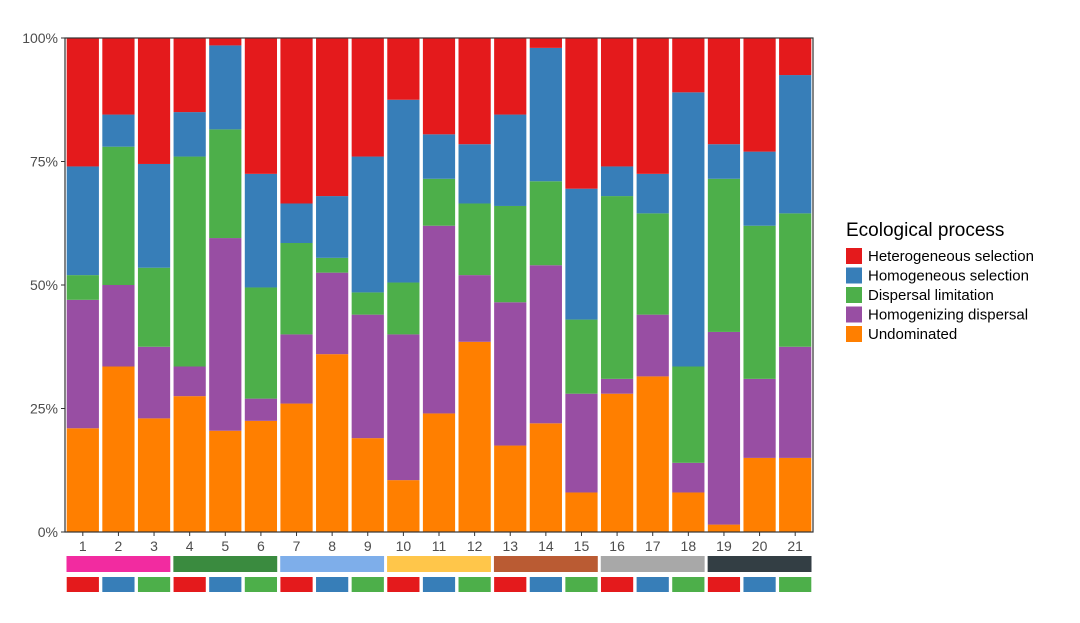 The width and height of the screenshot is (1080, 623). What do you see at coordinates (724, 546) in the screenshot?
I see `x-tick-label: 19` at bounding box center [724, 546].